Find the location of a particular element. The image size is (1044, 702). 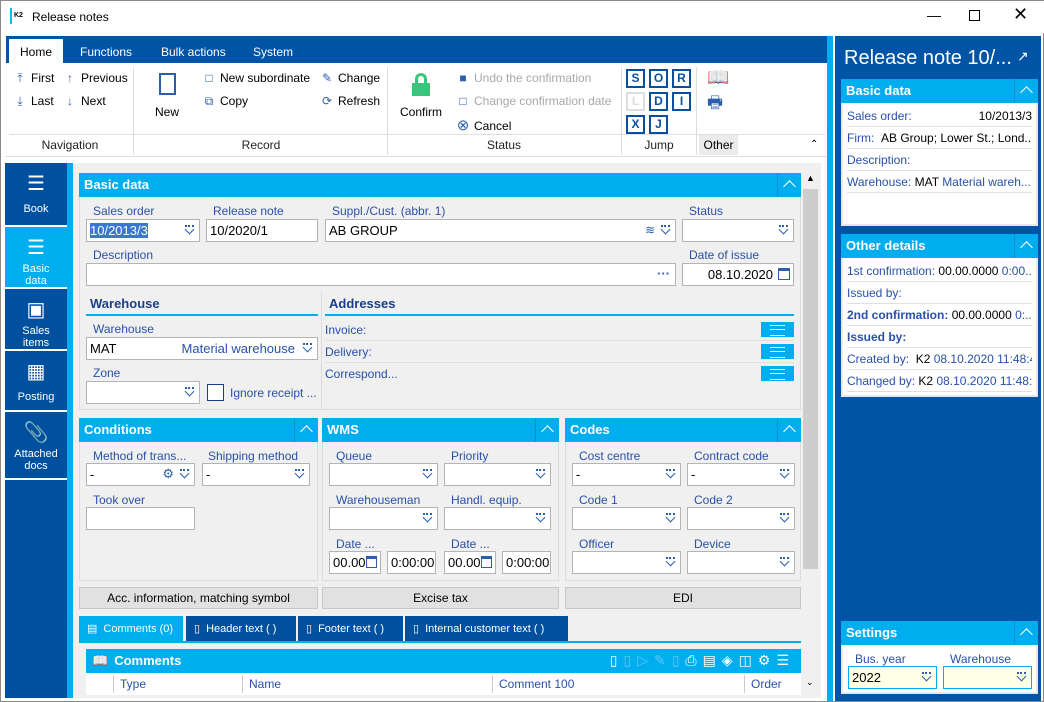

jump-r-button: R is located at coordinates (681, 78).